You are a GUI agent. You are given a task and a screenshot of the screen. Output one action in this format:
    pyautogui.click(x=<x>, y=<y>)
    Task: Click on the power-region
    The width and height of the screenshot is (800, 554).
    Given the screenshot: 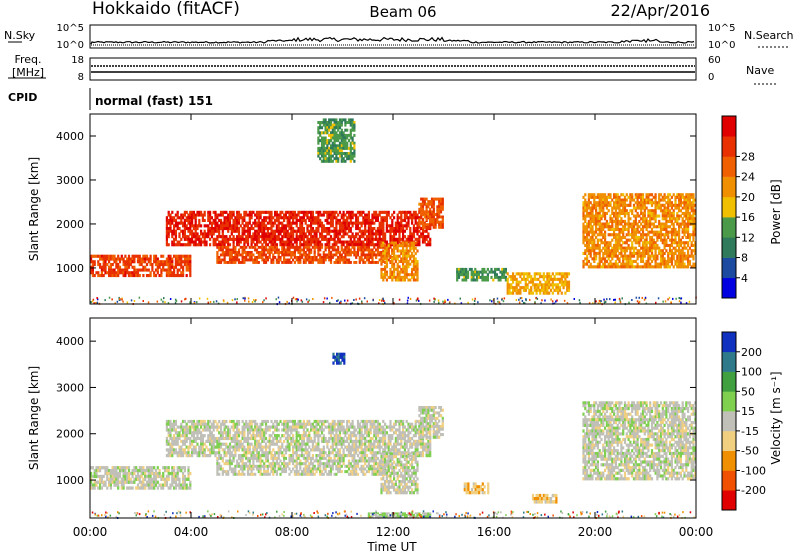 What is the action you would take?
    pyautogui.click(x=336, y=140)
    